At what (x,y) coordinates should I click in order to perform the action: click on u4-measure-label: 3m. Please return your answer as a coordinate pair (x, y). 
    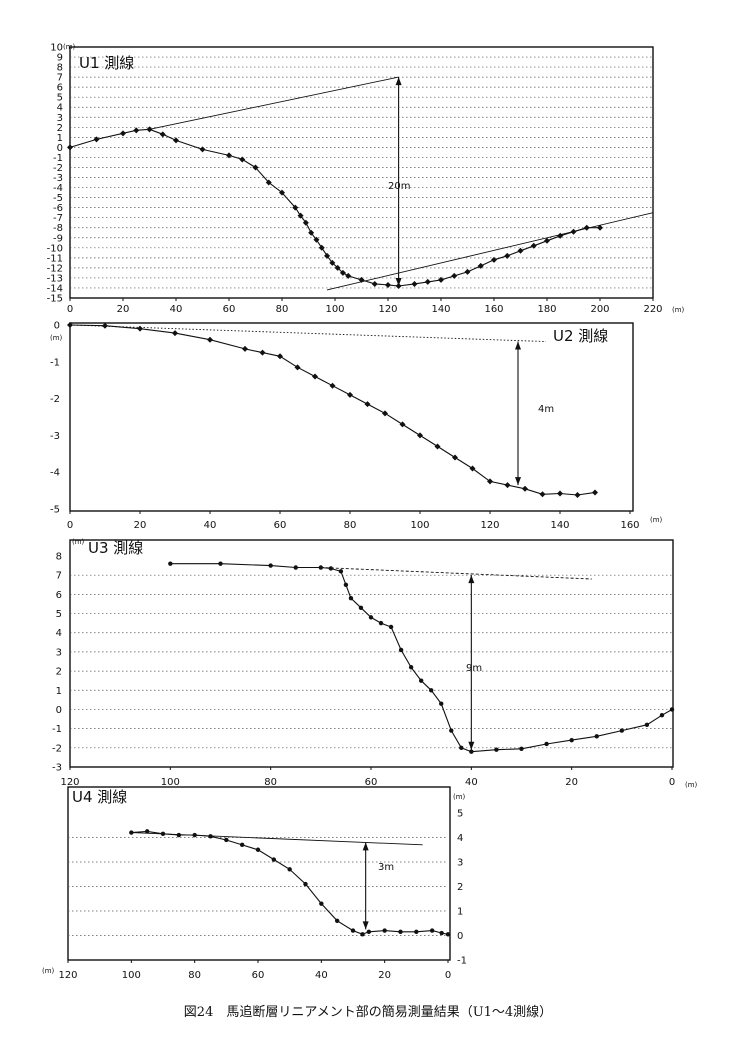
    Looking at the image, I should click on (386, 867).